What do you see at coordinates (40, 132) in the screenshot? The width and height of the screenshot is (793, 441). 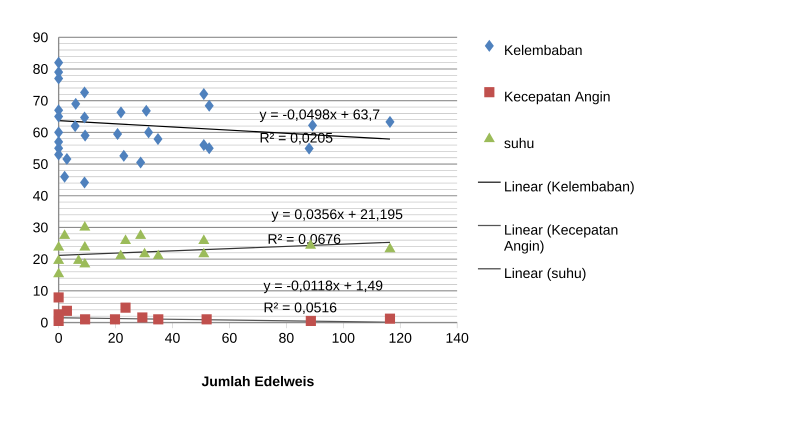 I see `y-tick-label: 60` at bounding box center [40, 132].